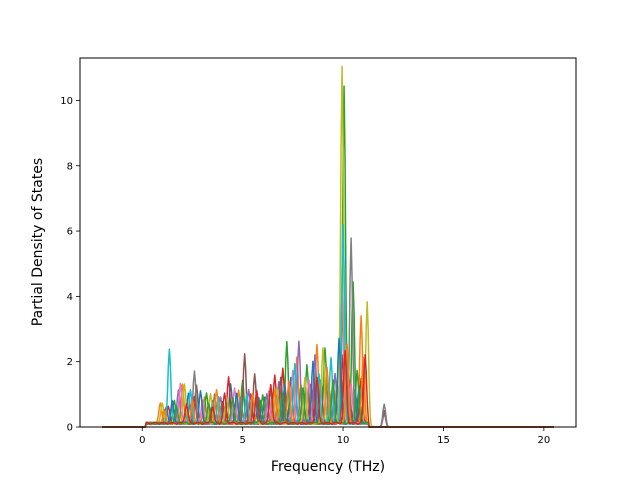  Describe the element at coordinates (544, 440) in the screenshot. I see `x-tick-label: 20` at that location.